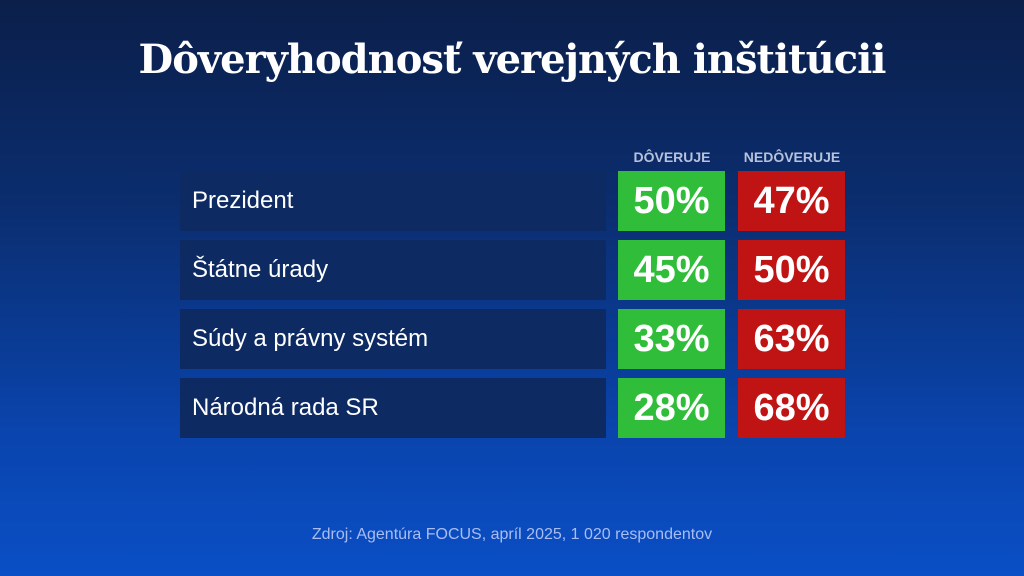  Describe the element at coordinates (393, 339) in the screenshot. I see `institution-label: Súdy a právny systém` at that location.